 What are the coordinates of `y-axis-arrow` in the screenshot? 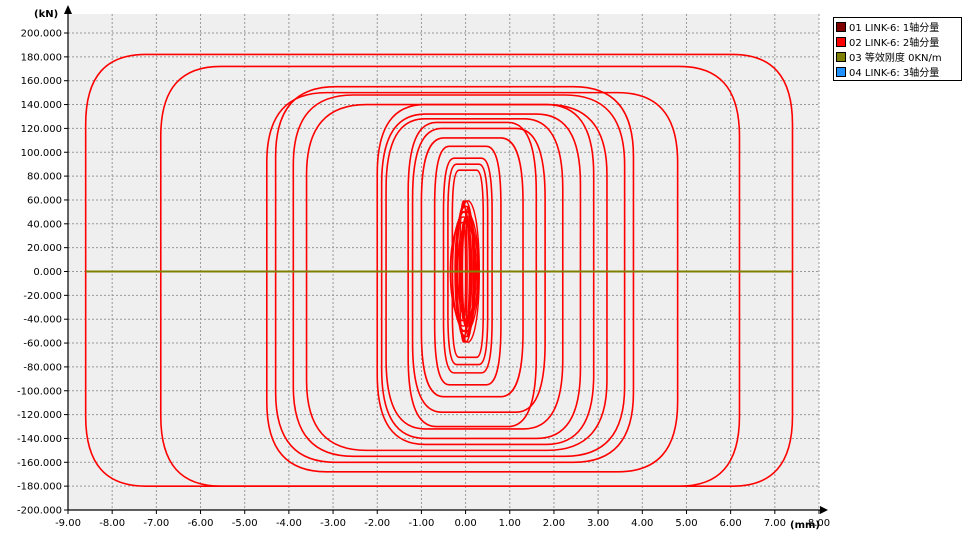 It's located at (68, 9).